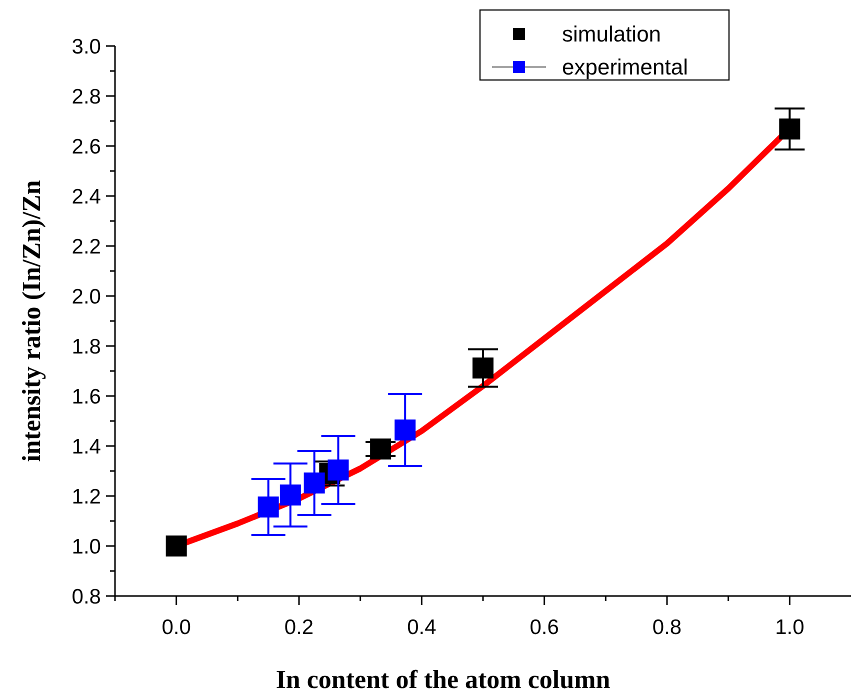 This screenshot has height=695, width=853. What do you see at coordinates (86, 46) in the screenshot?
I see `y-tick-label: 3.0` at bounding box center [86, 46].